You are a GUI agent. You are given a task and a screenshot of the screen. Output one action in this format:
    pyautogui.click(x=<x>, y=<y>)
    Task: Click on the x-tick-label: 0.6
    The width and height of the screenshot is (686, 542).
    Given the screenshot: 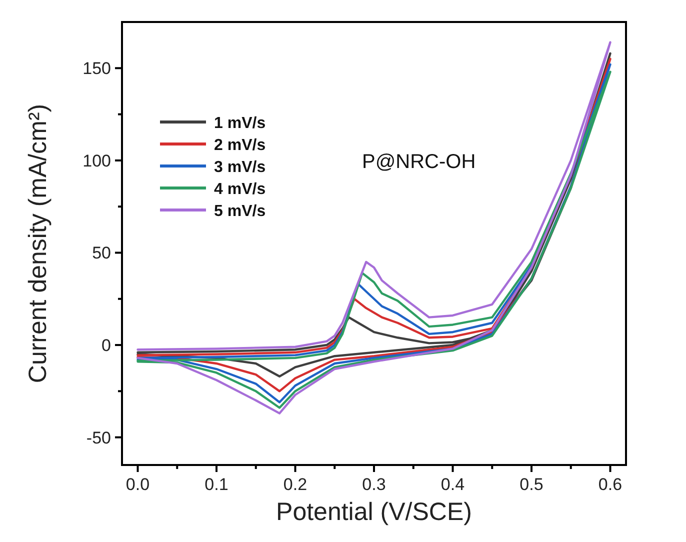 What is the action you would take?
    pyautogui.click(x=610, y=484)
    